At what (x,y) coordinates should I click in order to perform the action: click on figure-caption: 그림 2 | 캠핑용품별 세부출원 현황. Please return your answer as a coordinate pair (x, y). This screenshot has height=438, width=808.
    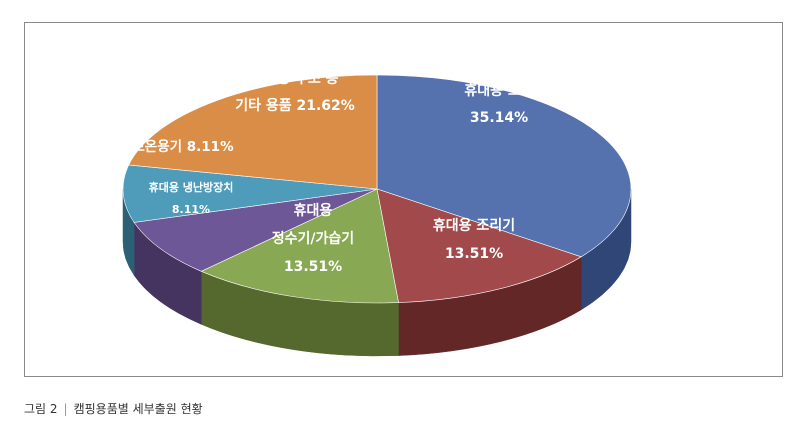
    Looking at the image, I should click on (113, 408).